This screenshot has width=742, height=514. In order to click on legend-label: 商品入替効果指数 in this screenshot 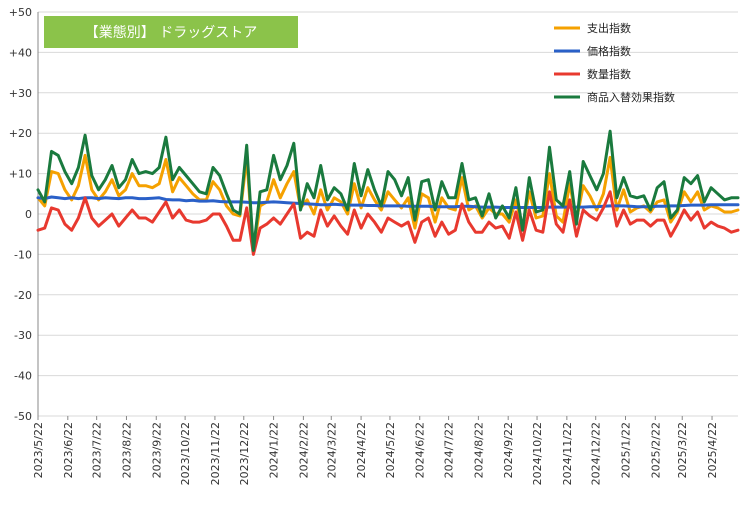, I will do `click(631, 97)`.